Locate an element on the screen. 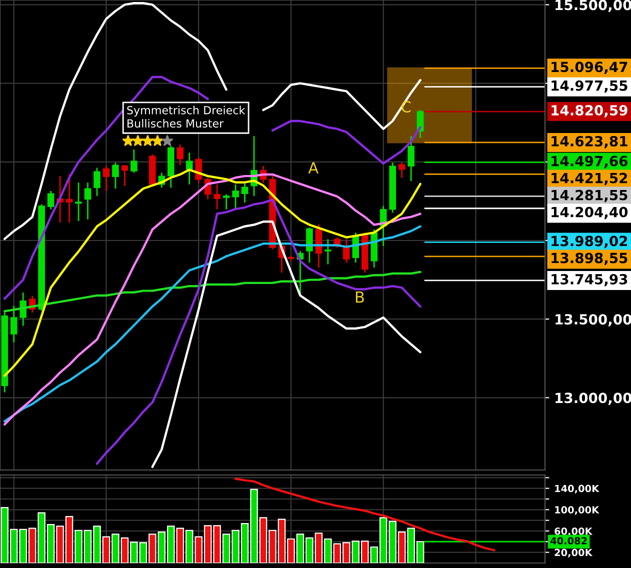 This screenshot has height=568, width=631. ref-line-label: 13.989,02 is located at coordinates (590, 242).